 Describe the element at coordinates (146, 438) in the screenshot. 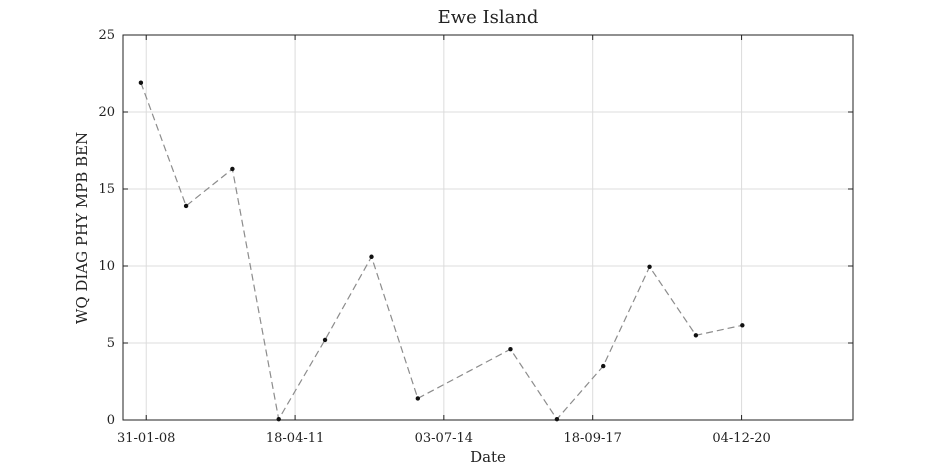

I see `x-tick-label: 31-01-08` at that location.